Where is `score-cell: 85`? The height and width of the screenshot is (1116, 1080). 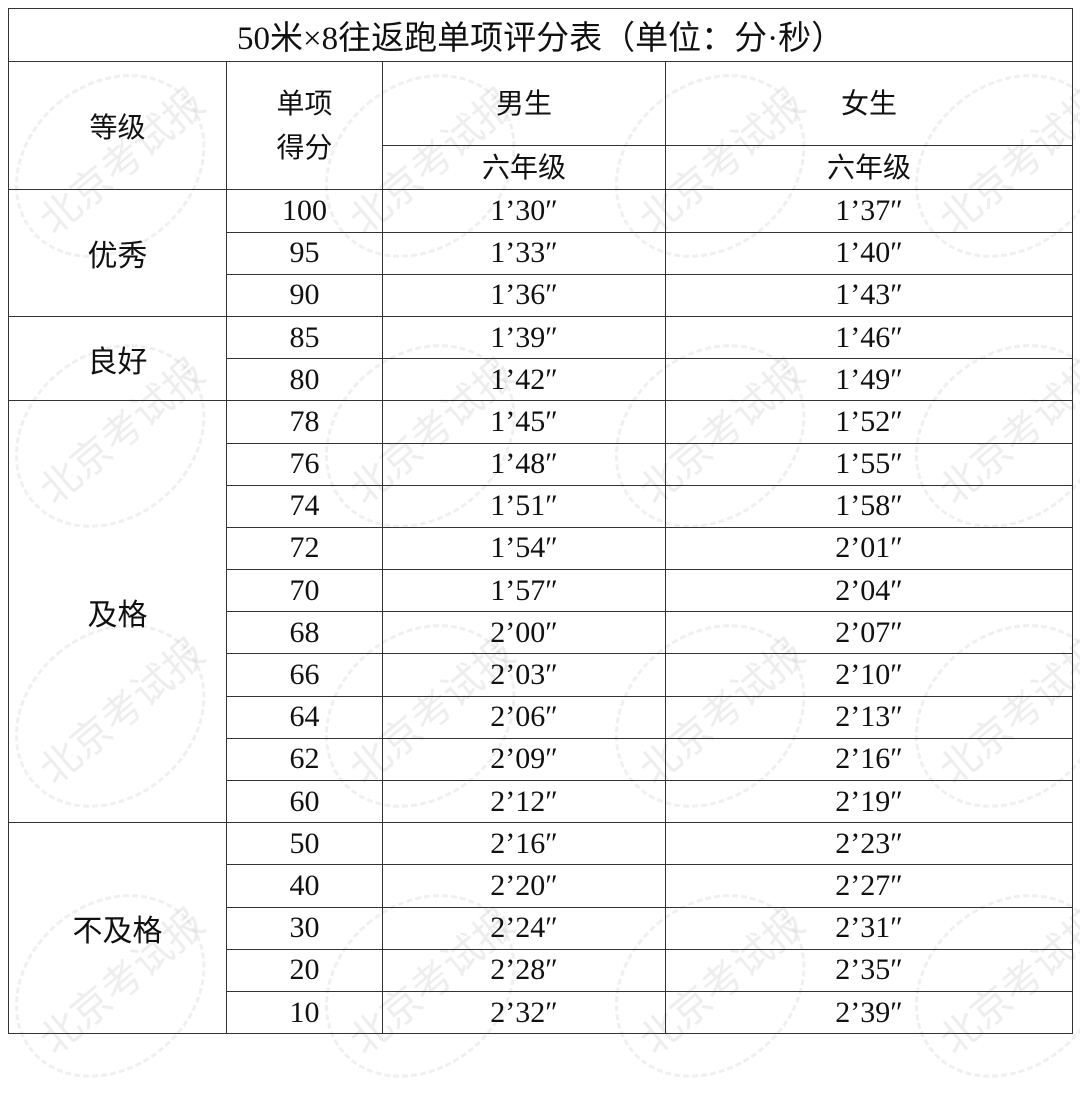
score-cell: 85 is located at coordinates (304, 337).